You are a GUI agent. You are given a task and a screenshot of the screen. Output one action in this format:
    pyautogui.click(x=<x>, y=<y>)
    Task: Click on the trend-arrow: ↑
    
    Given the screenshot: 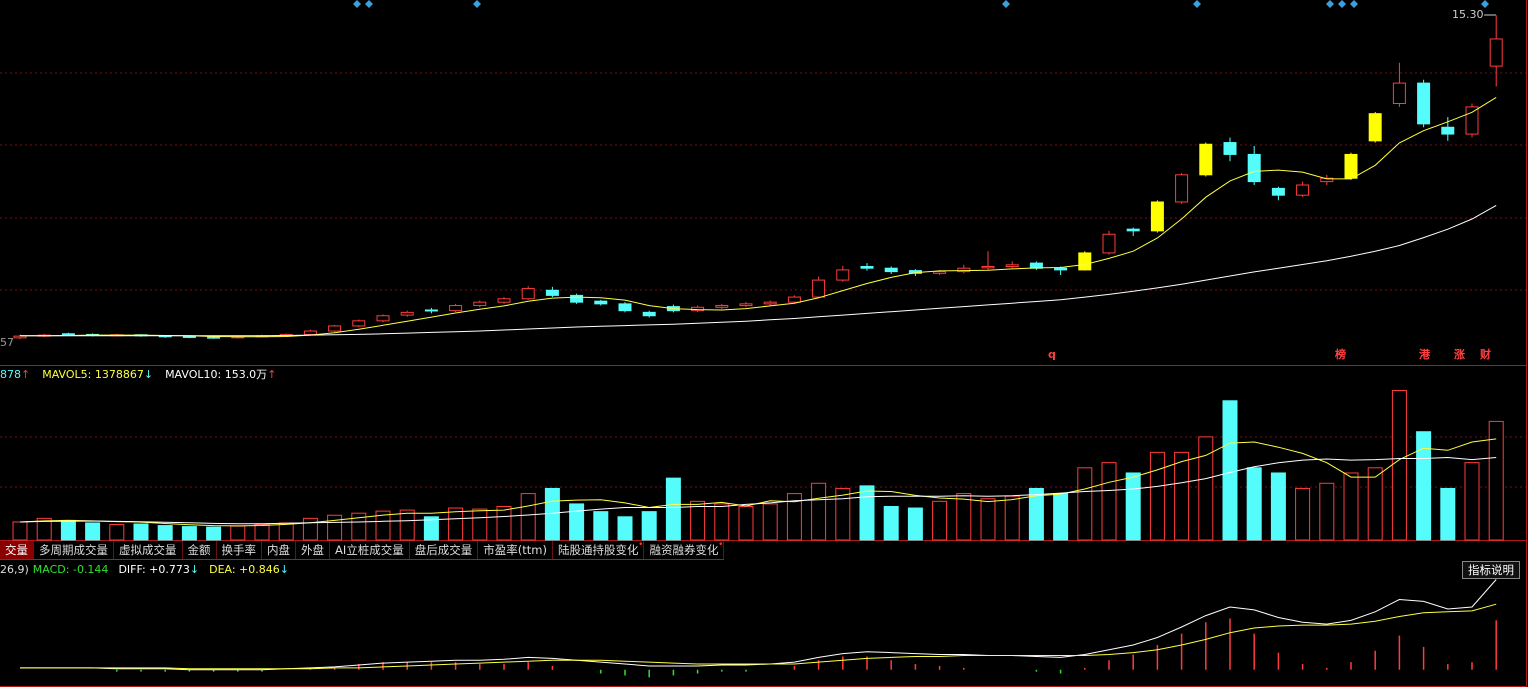 What is the action you would take?
    pyautogui.click(x=25, y=374)
    